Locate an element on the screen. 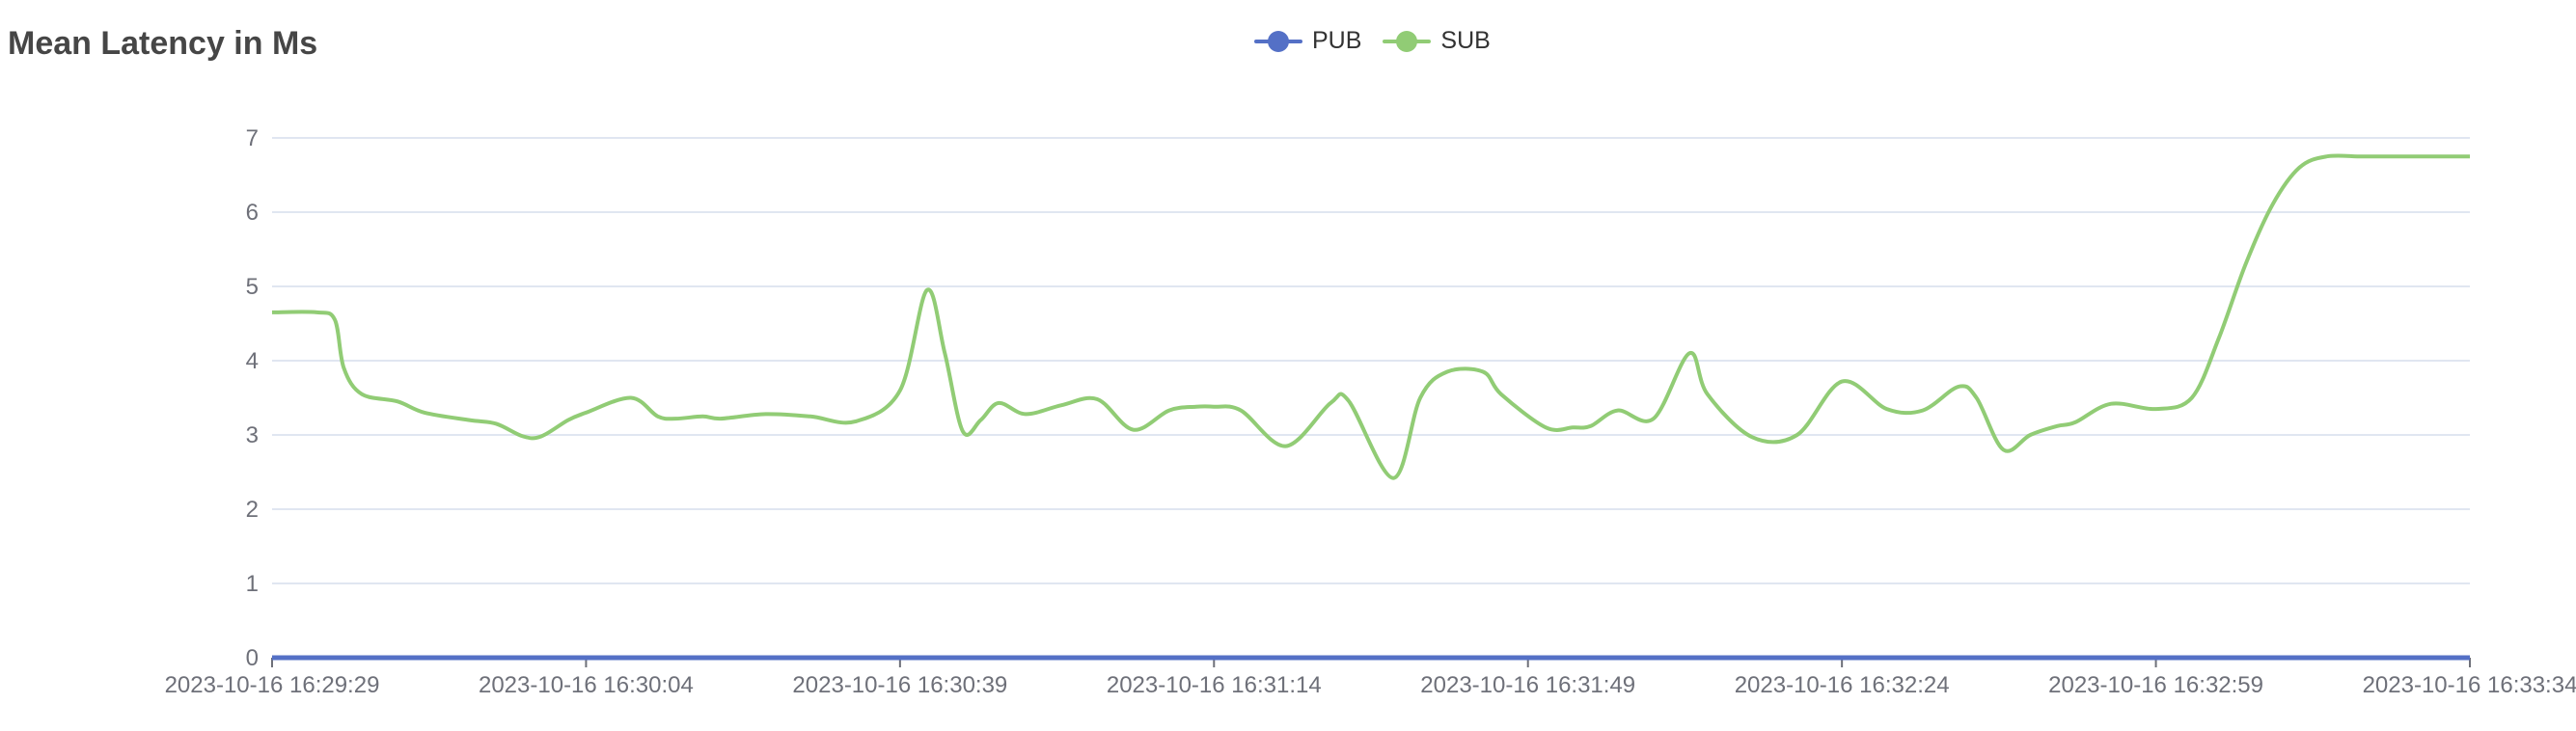  legend-swatch-pub is located at coordinates (1278, 41).